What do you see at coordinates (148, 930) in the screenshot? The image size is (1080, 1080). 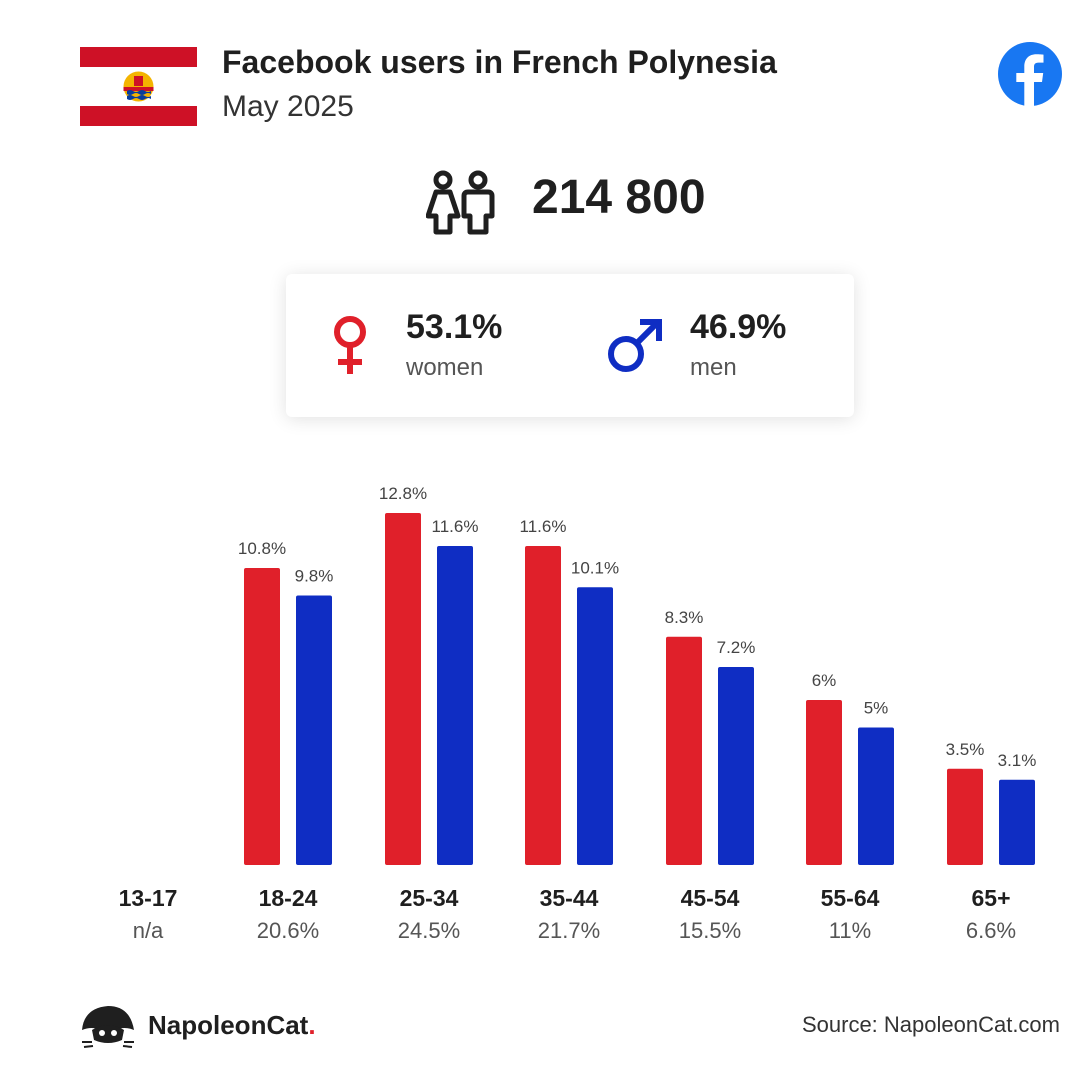 I see `category-total-13-17: n/a` at bounding box center [148, 930].